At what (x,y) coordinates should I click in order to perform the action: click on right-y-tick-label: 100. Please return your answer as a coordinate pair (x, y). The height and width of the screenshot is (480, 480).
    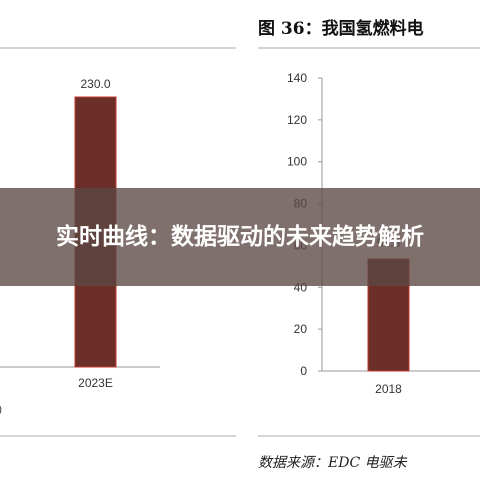
    Looking at the image, I should click on (297, 162).